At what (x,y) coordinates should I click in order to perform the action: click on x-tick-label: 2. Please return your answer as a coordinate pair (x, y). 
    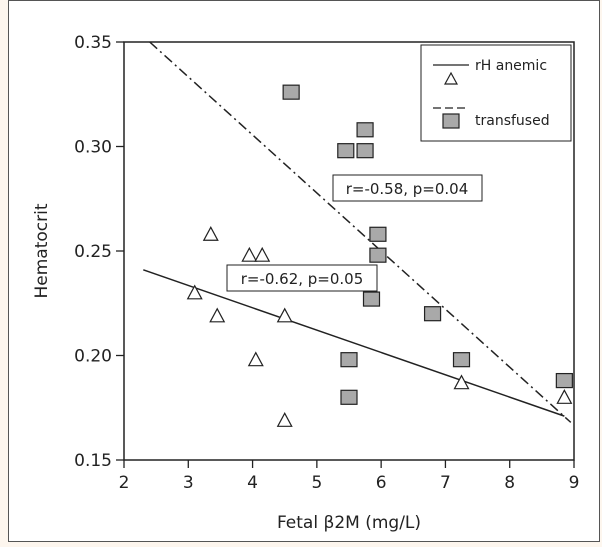
    Looking at the image, I should click on (124, 483).